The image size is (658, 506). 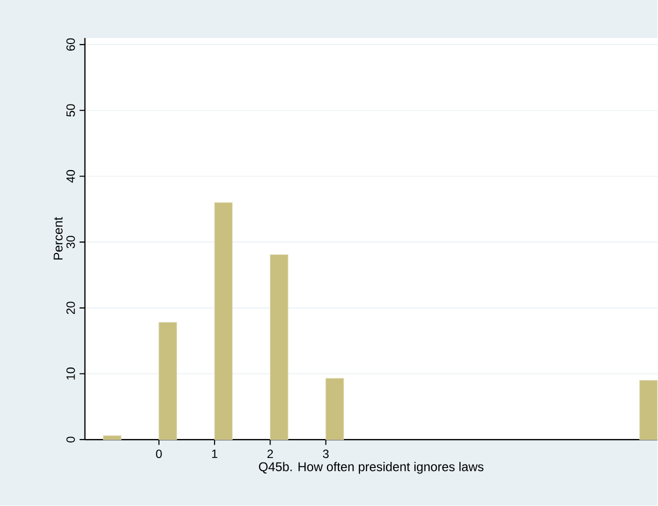 What do you see at coordinates (70, 308) in the screenshot?
I see `y-tick-label: 20` at bounding box center [70, 308].